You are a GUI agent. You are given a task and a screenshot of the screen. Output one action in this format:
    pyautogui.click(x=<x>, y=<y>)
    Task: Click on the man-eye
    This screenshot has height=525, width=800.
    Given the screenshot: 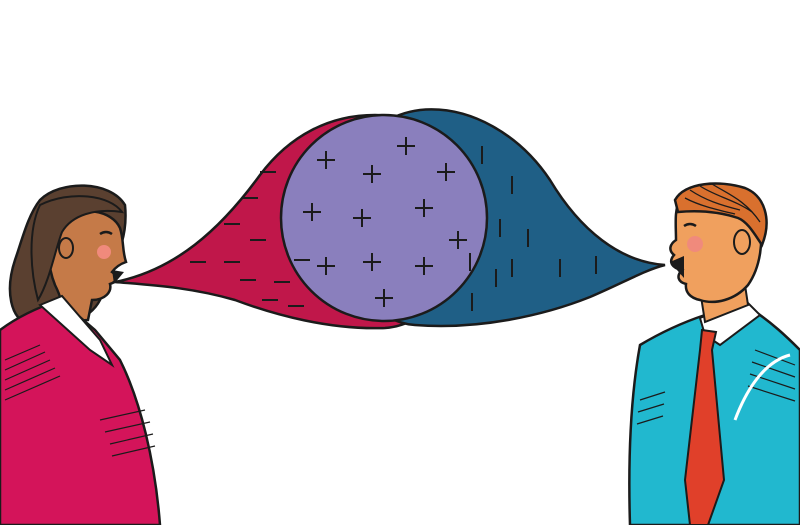 What is the action you would take?
    pyautogui.click(x=690, y=225)
    